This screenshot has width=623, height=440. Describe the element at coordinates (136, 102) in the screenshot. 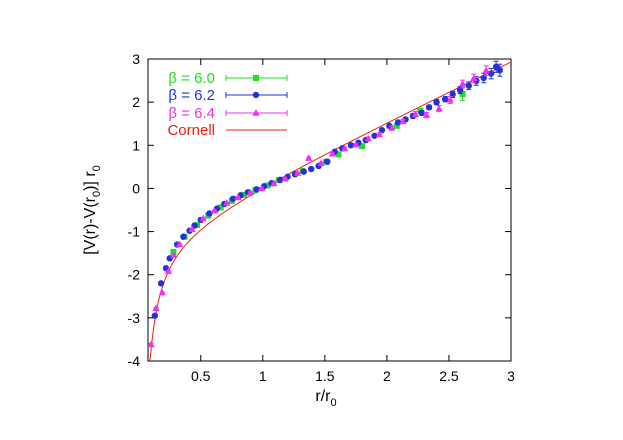

I see `y-tick-label: 2` at that location.